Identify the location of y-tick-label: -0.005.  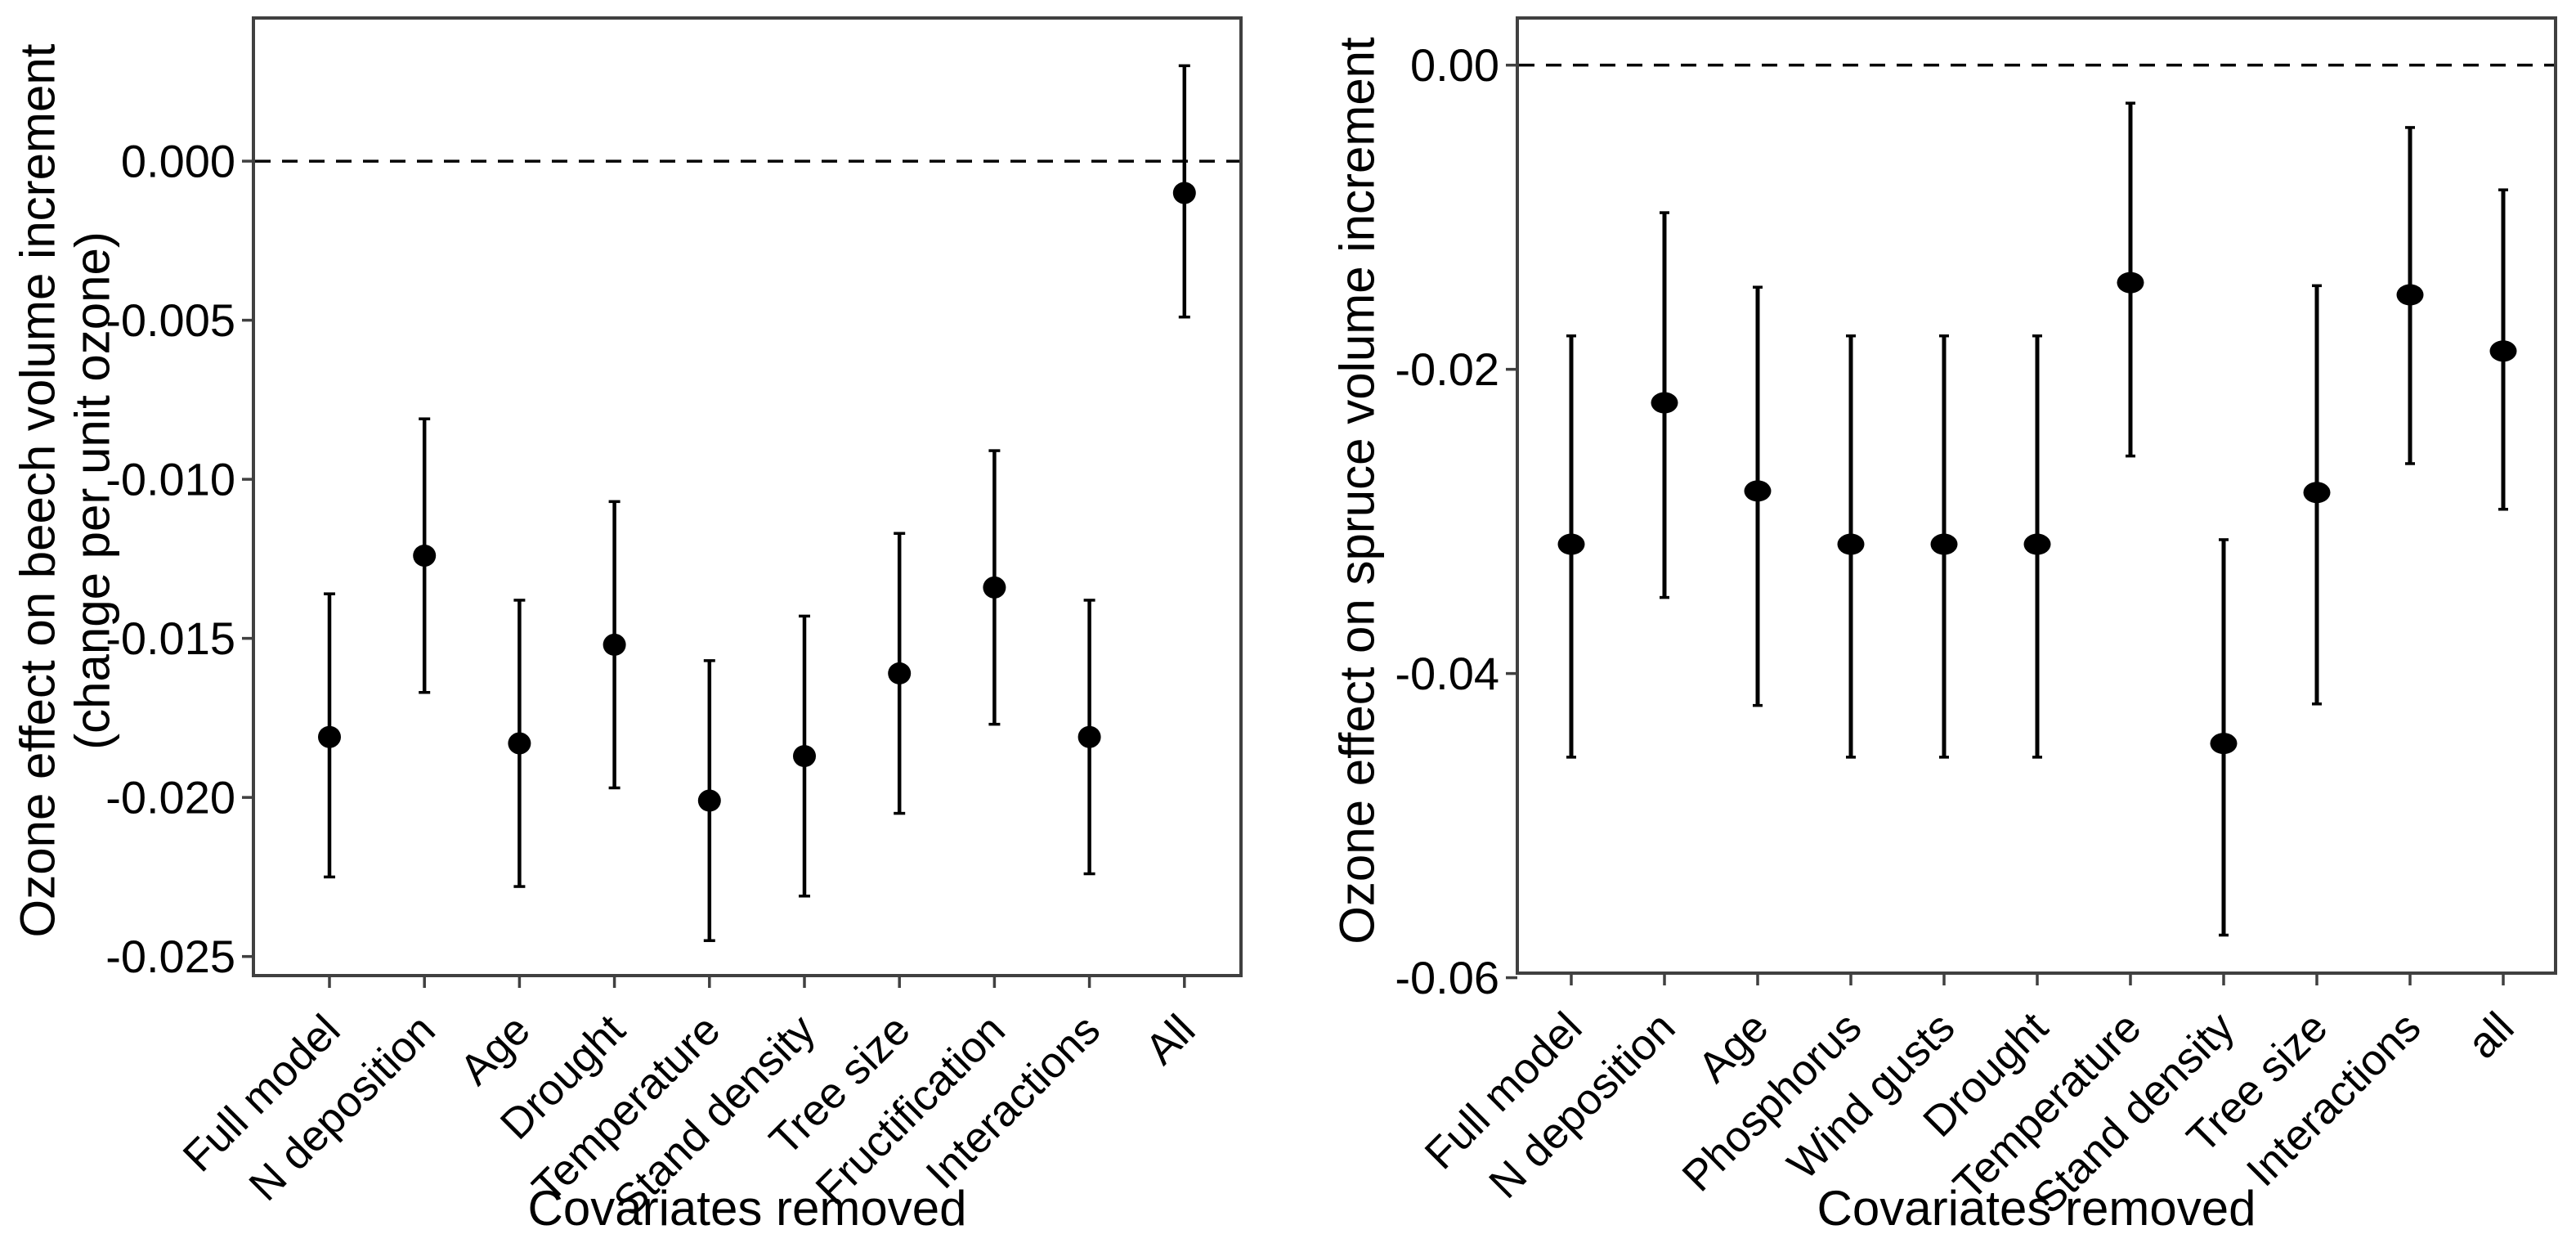
(170, 320).